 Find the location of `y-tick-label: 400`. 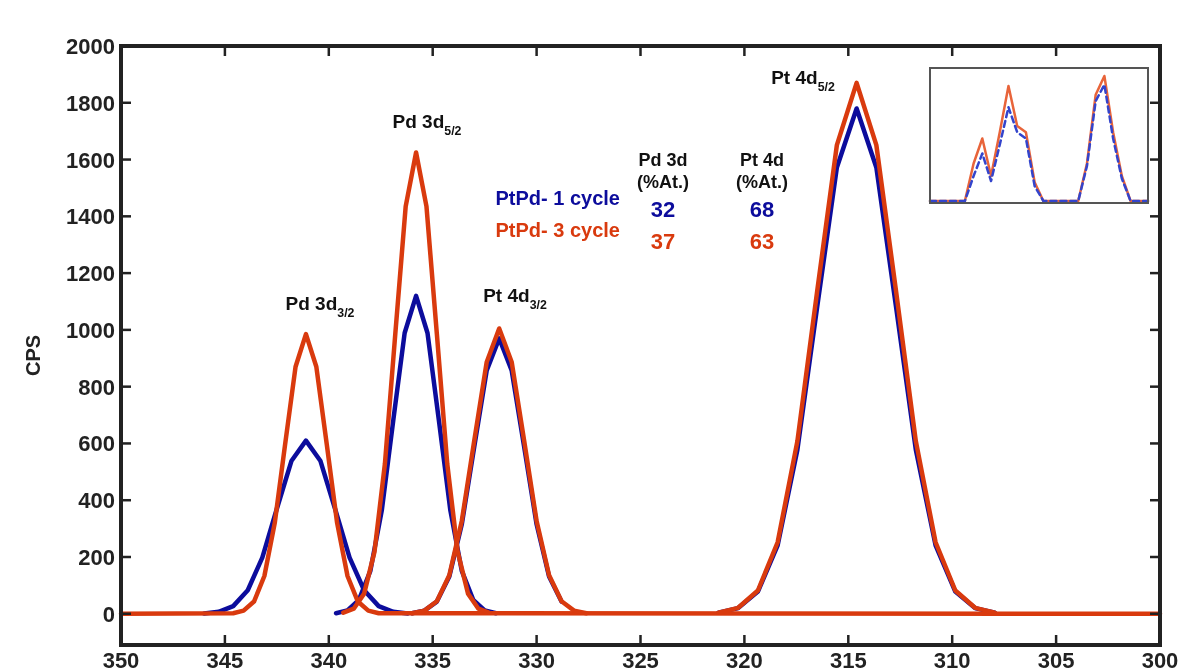

y-tick-label: 400 is located at coordinates (96, 501).